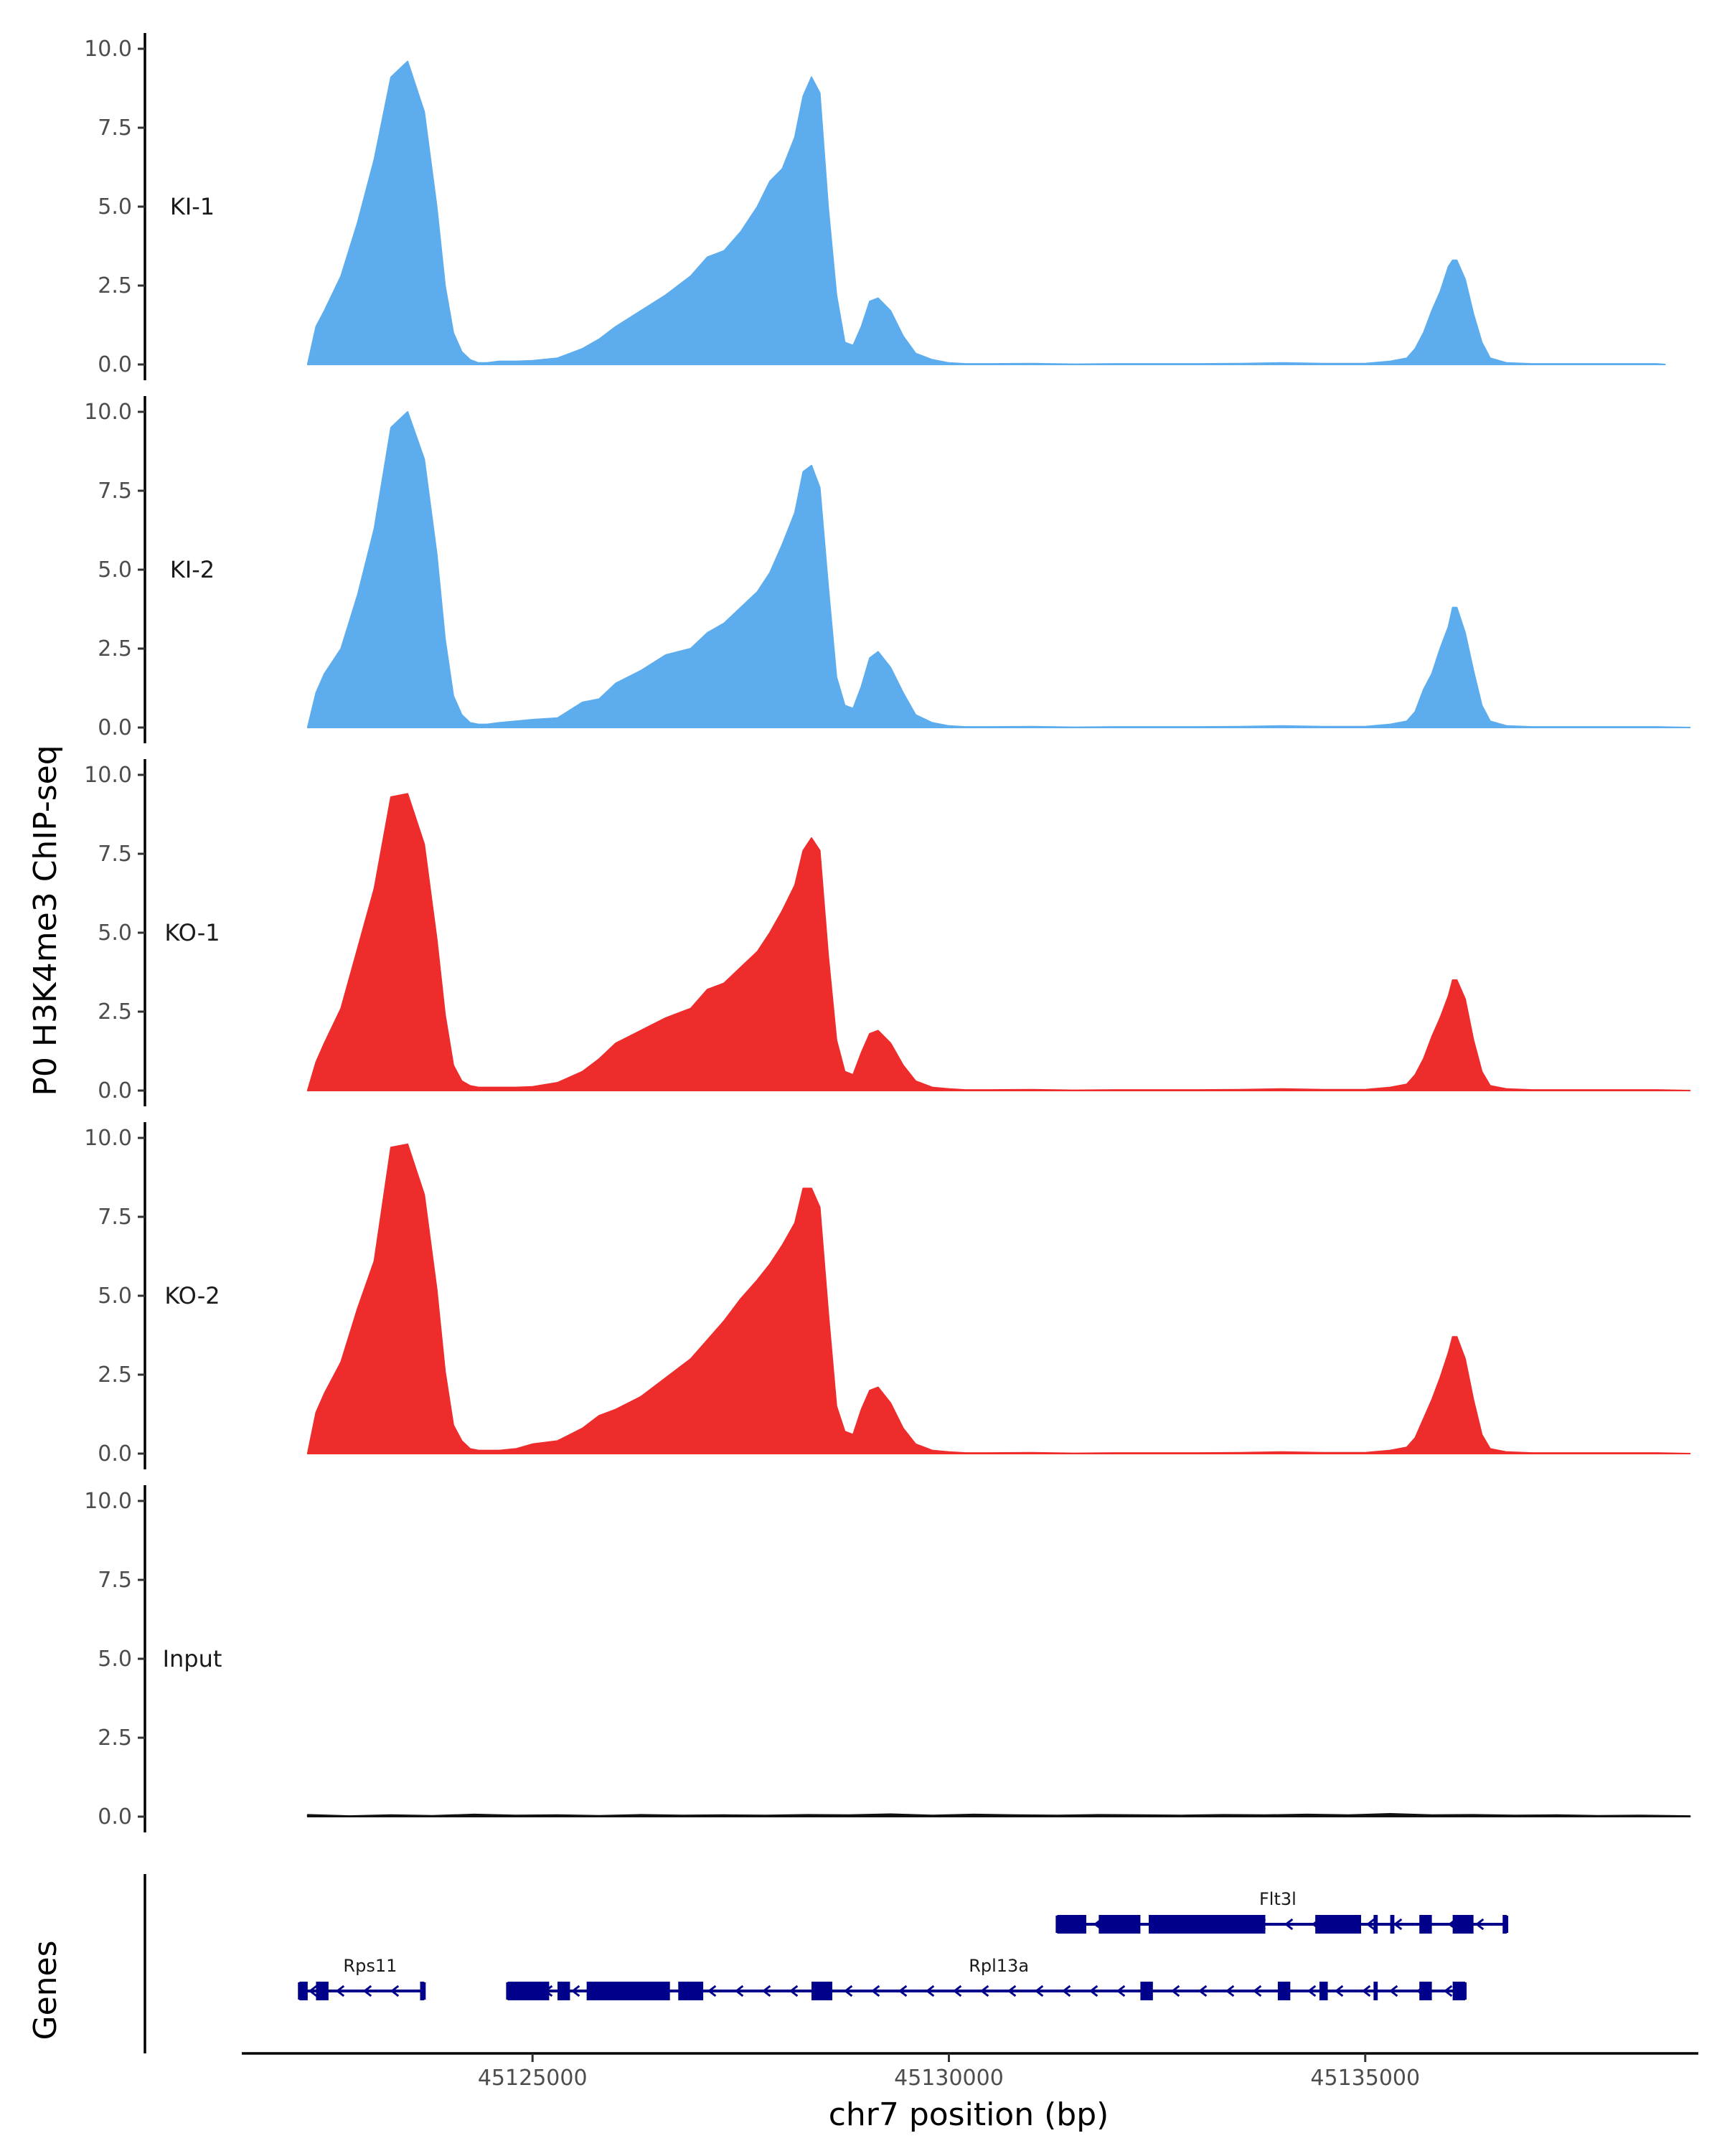  I want to click on coverage-area-input, so click(998, 1815).